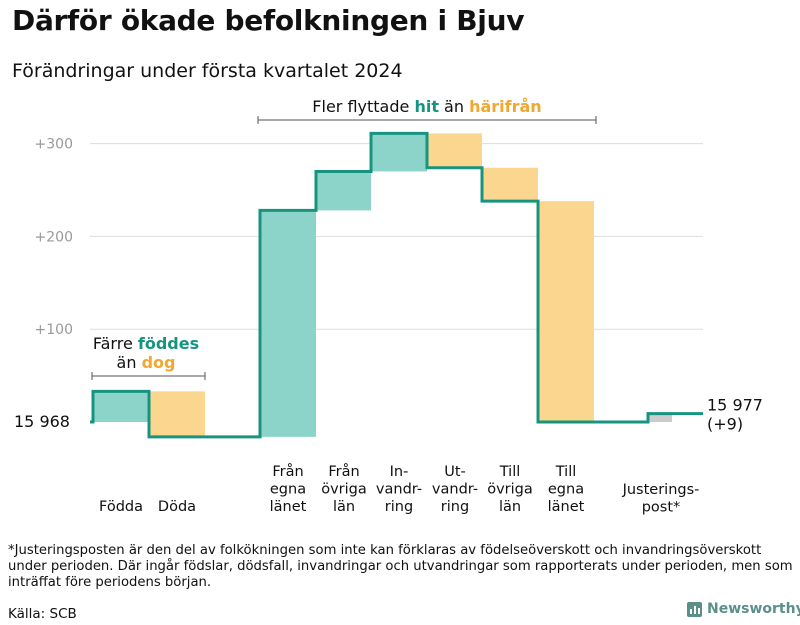 The image size is (800, 625). I want to click on end-value-label: 15 977, so click(735, 405).